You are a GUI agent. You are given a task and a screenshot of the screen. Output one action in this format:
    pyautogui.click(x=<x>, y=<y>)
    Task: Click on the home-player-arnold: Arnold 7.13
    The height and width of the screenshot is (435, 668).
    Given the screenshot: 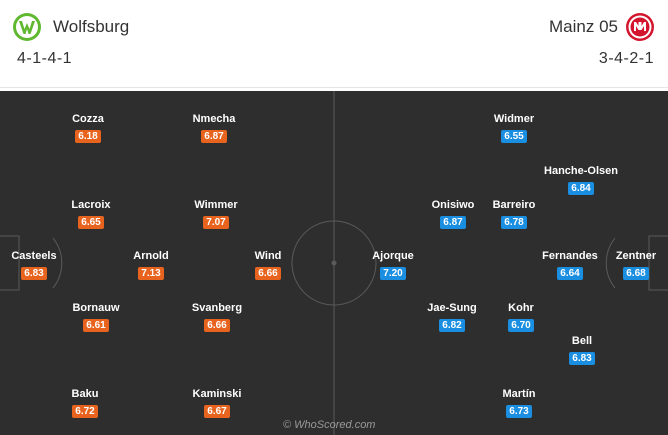 What is the action you would take?
    pyautogui.click(x=151, y=265)
    